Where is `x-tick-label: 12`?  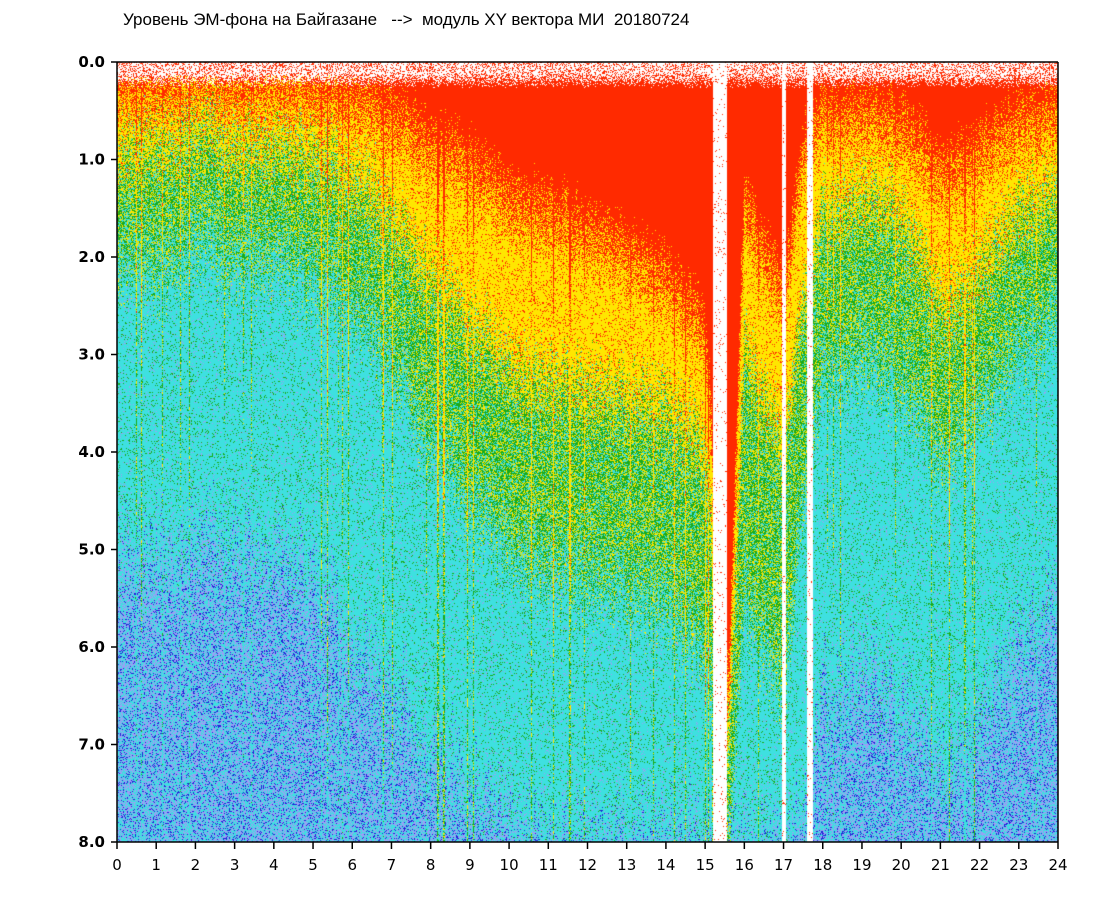 x-tick-label: 12 is located at coordinates (587, 865).